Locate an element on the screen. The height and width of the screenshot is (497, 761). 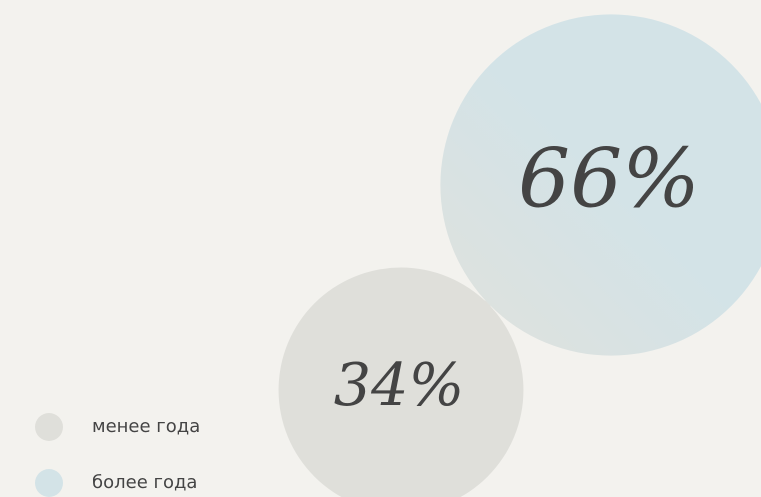
legend-label: менее года is located at coordinates (146, 426).